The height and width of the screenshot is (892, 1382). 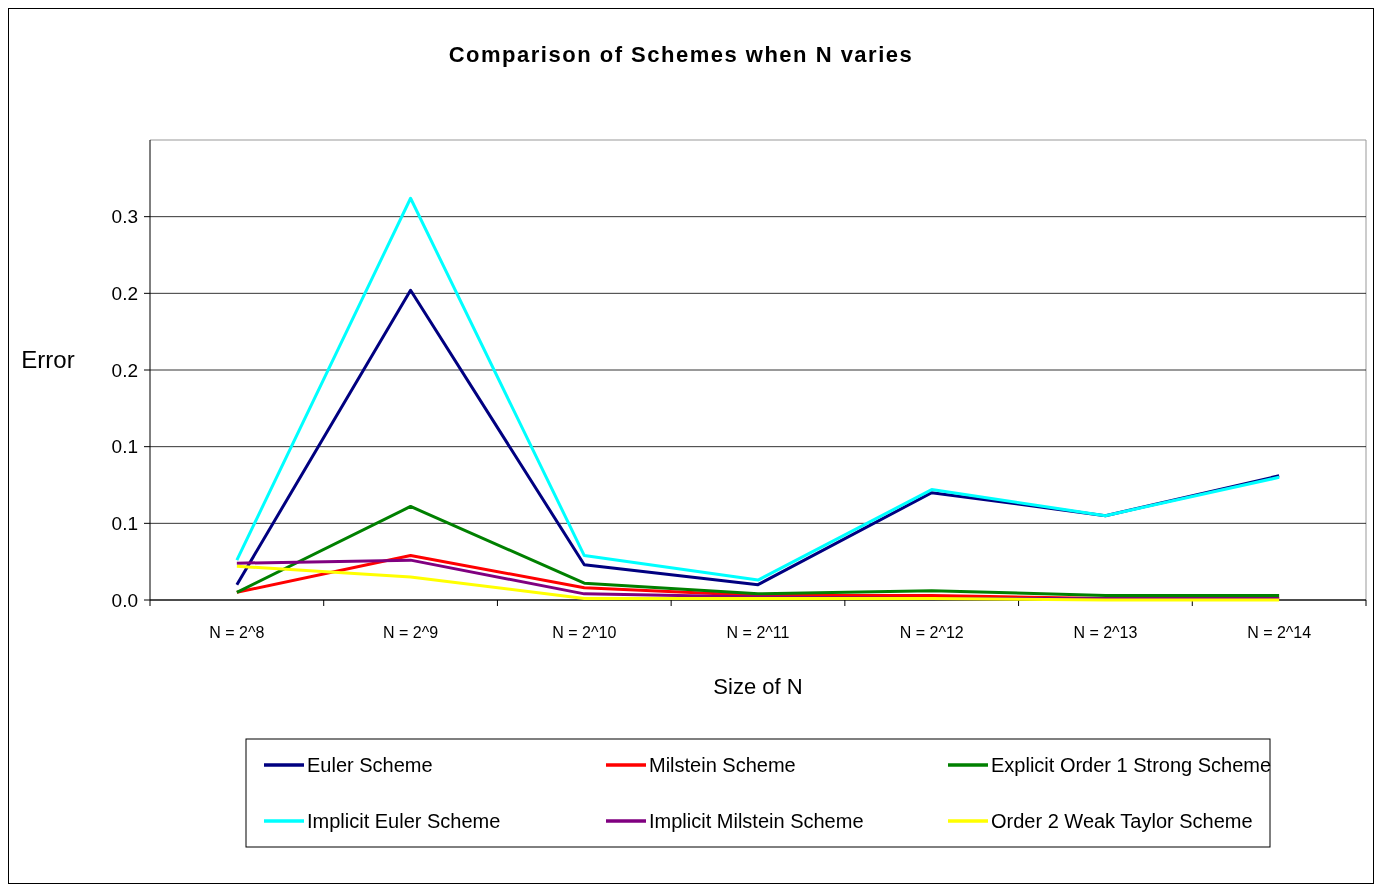 What do you see at coordinates (1279, 632) in the screenshot?
I see `x-tick-label: N = 2^14` at bounding box center [1279, 632].